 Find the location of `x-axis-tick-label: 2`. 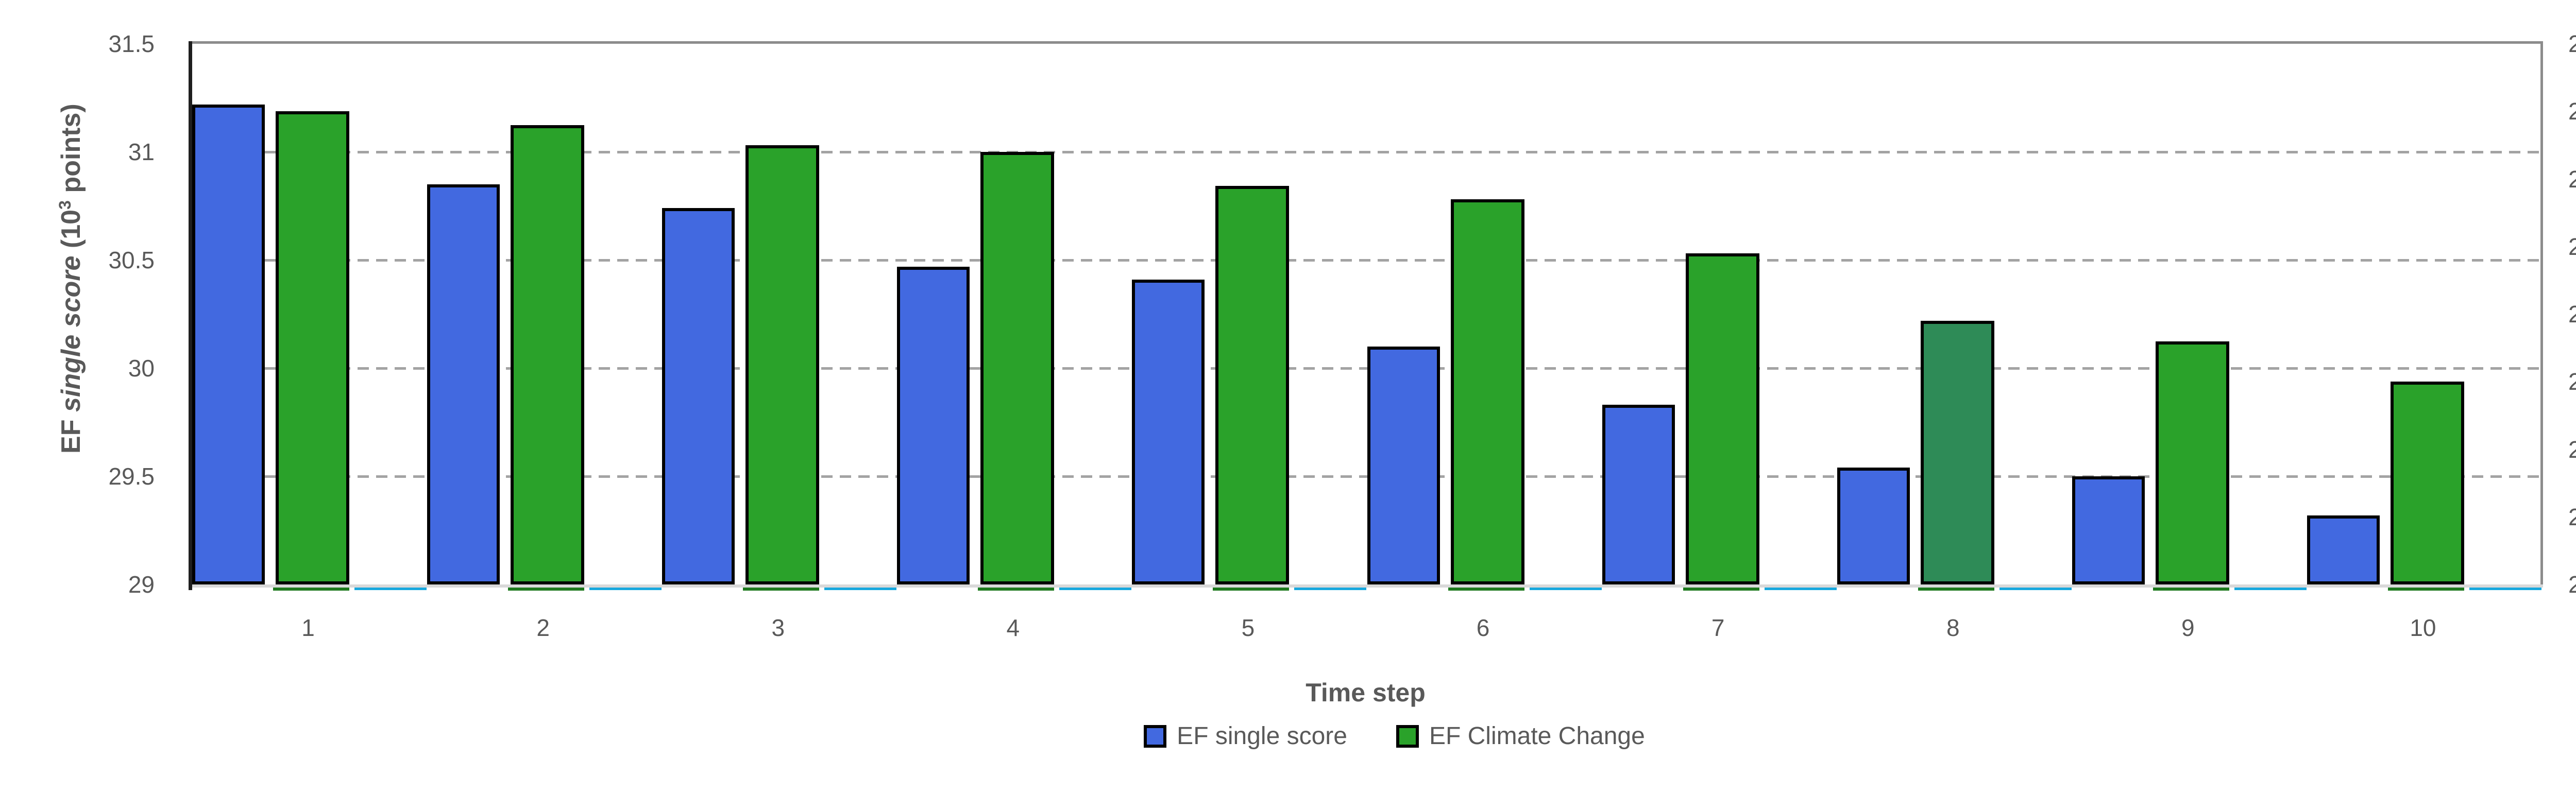

x-axis-tick-label: 2 is located at coordinates (543, 627).